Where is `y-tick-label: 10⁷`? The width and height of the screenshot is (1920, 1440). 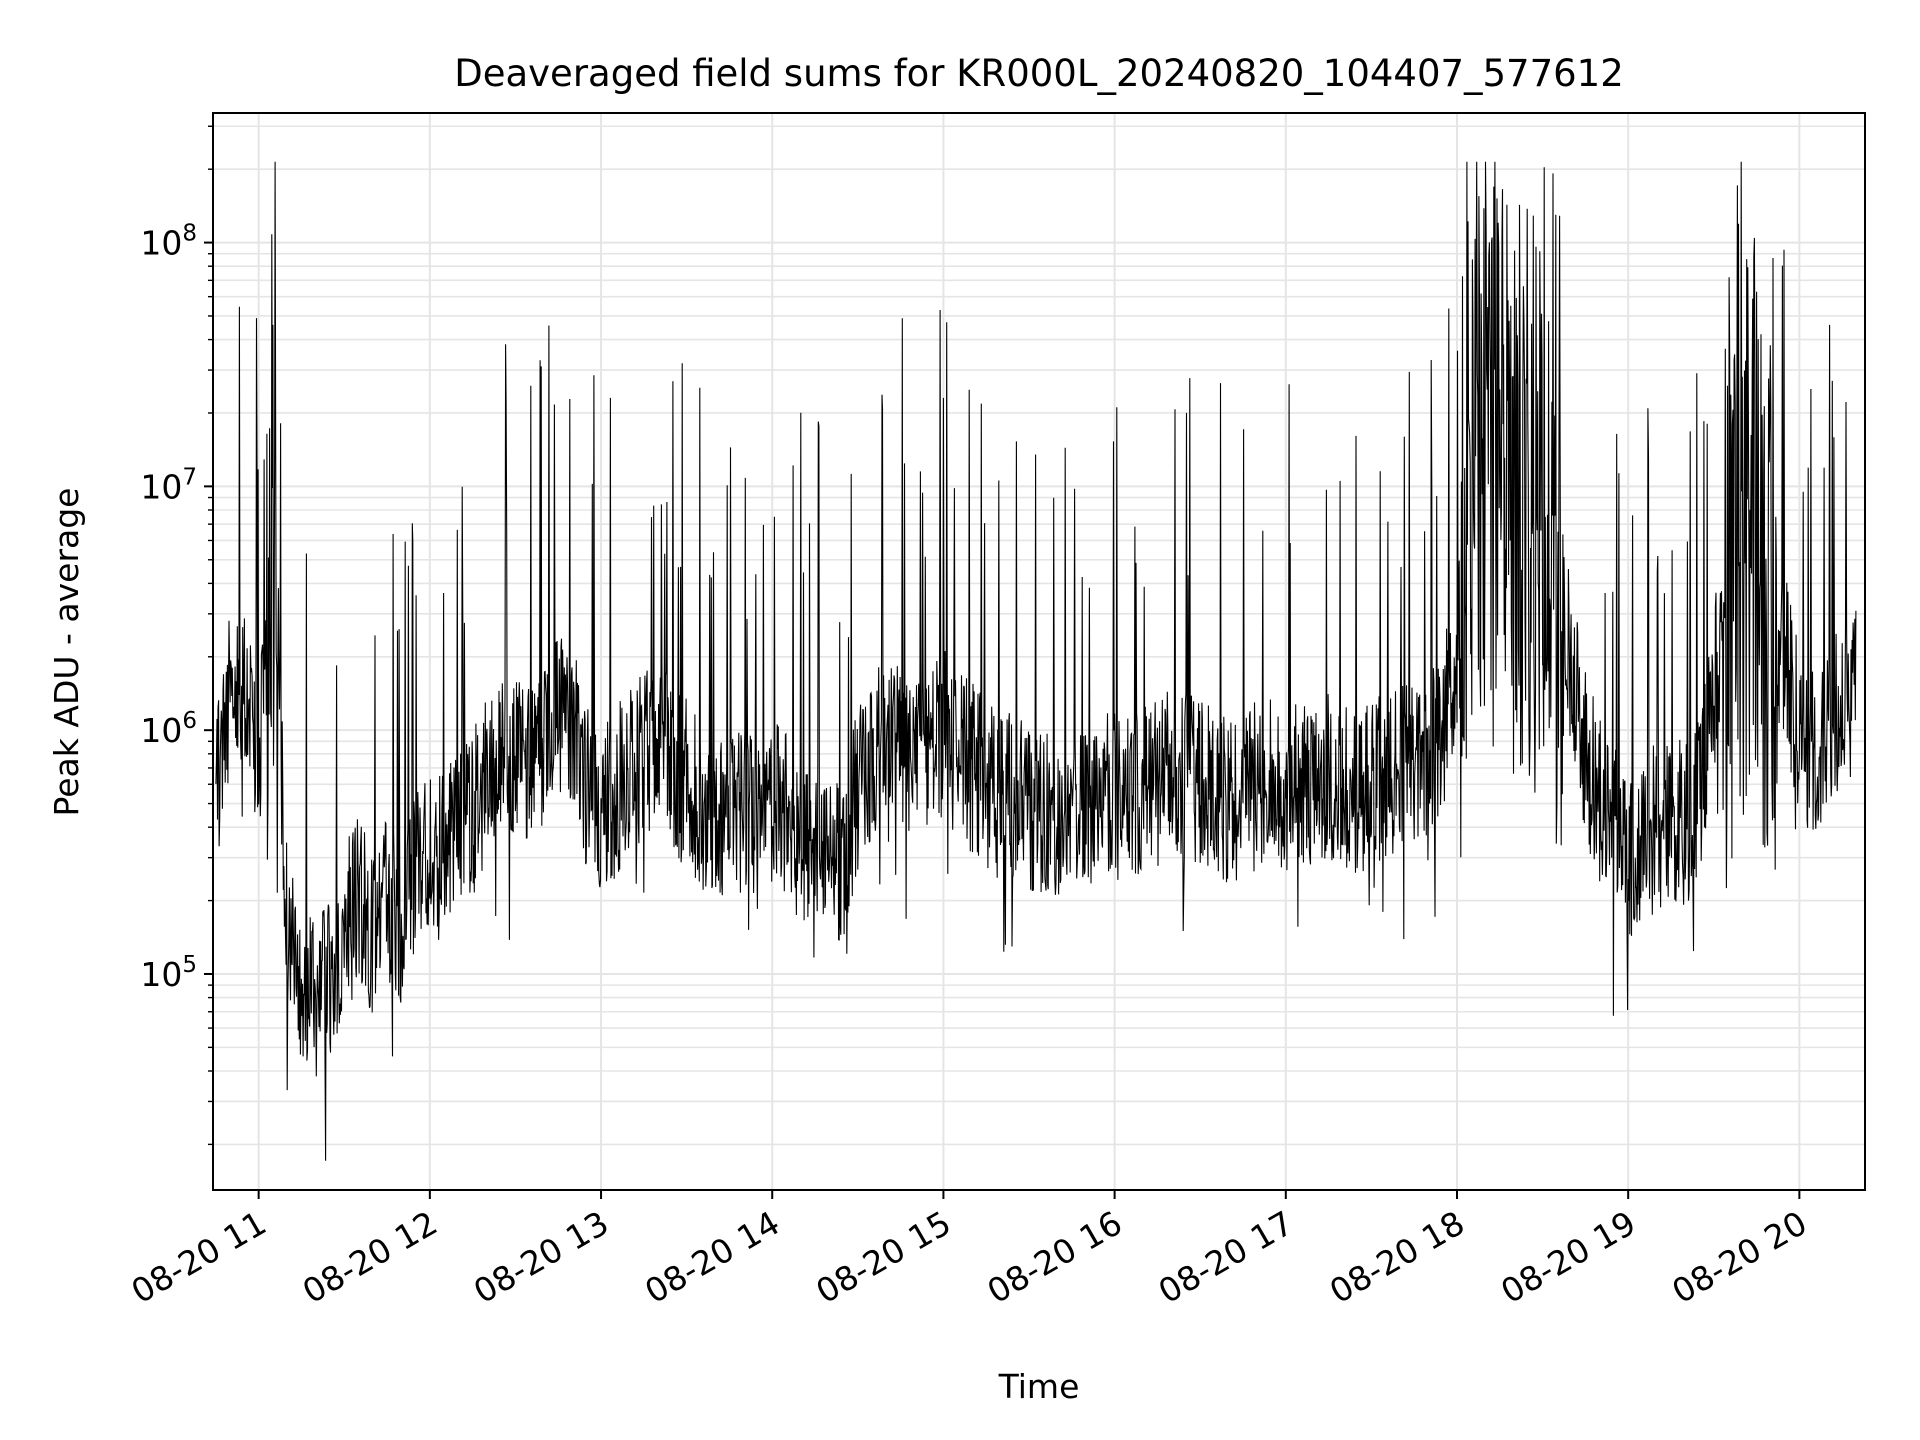 y-tick-label: 10⁷ is located at coordinates (168, 485).